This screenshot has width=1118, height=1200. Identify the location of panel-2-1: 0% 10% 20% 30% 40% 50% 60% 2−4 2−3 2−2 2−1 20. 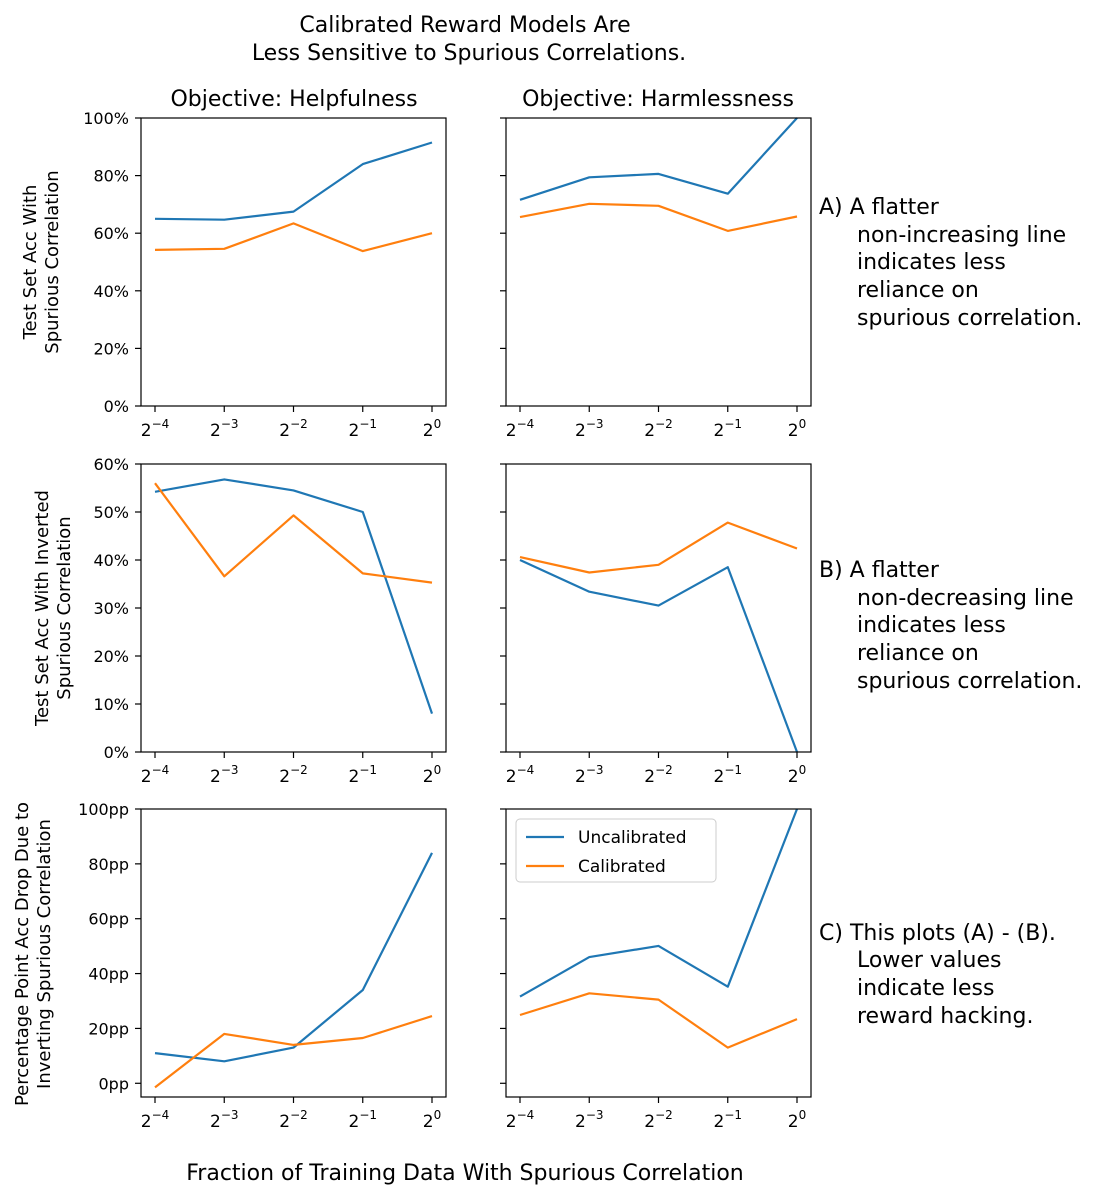
(270, 621).